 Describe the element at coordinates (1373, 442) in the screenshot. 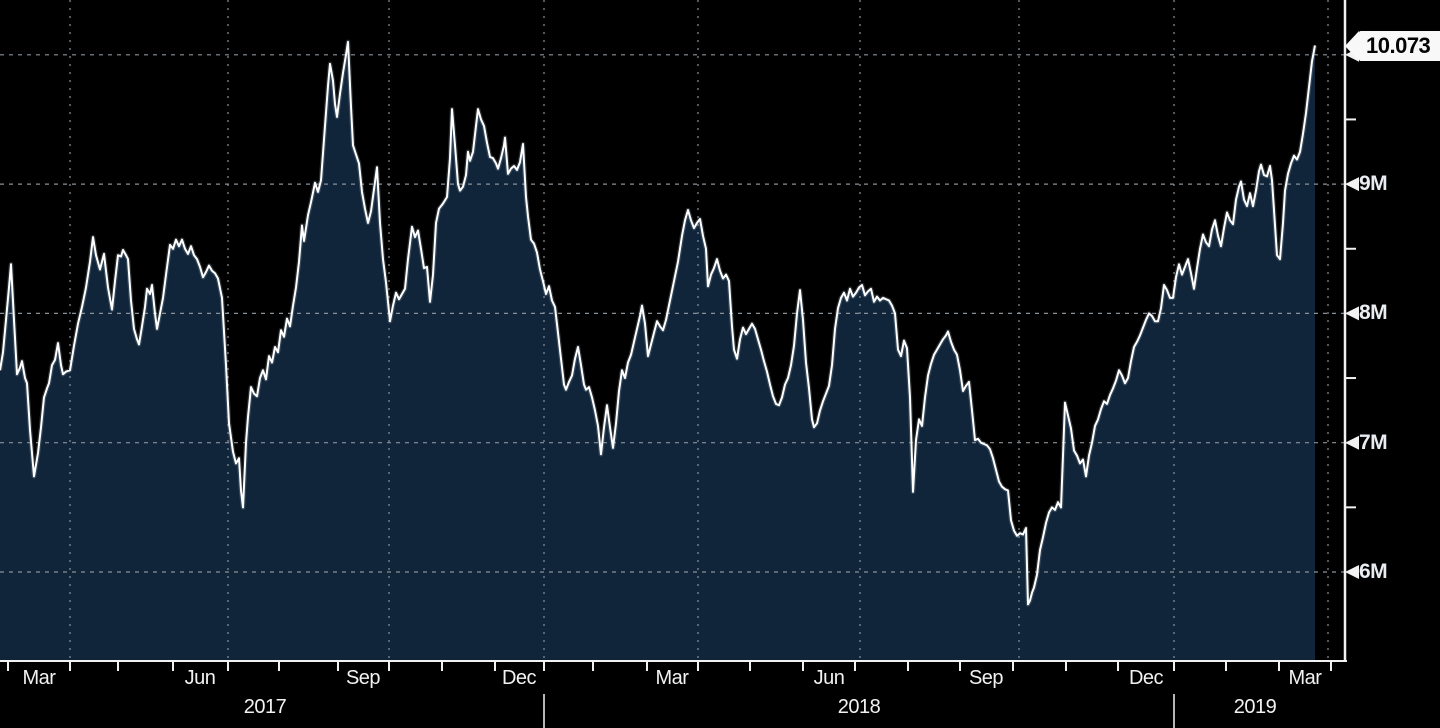

I see `y-axis-label-7M: 7M` at that location.